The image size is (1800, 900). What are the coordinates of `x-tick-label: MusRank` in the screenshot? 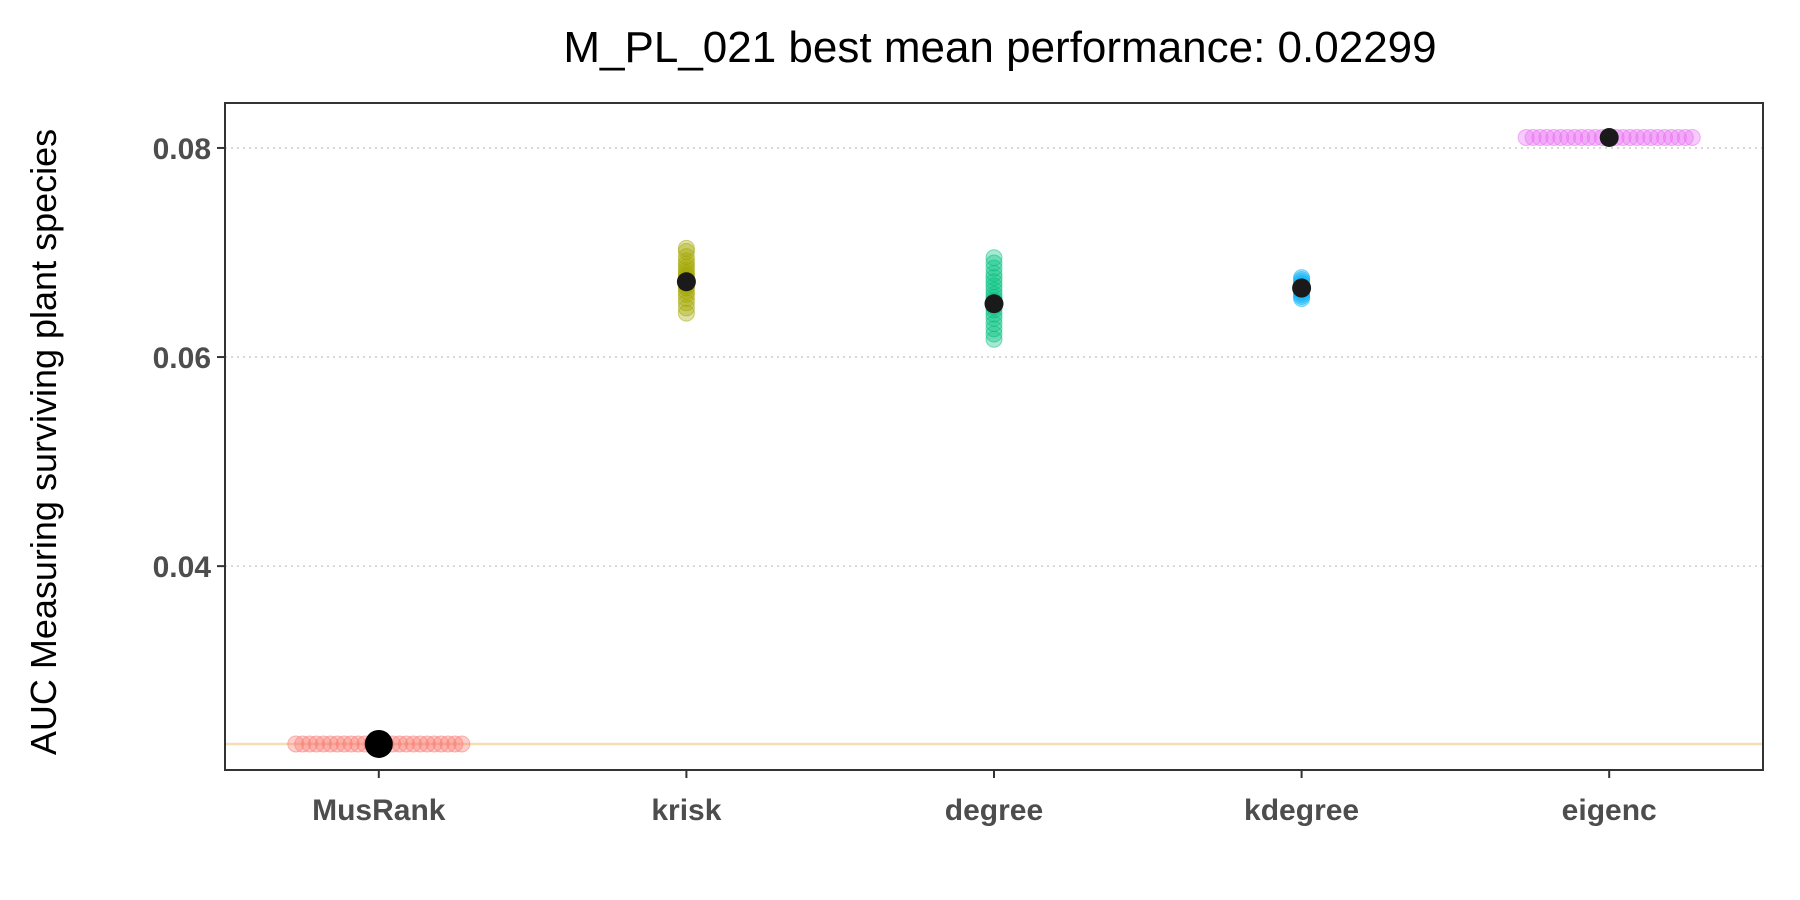 It's located at (379, 810).